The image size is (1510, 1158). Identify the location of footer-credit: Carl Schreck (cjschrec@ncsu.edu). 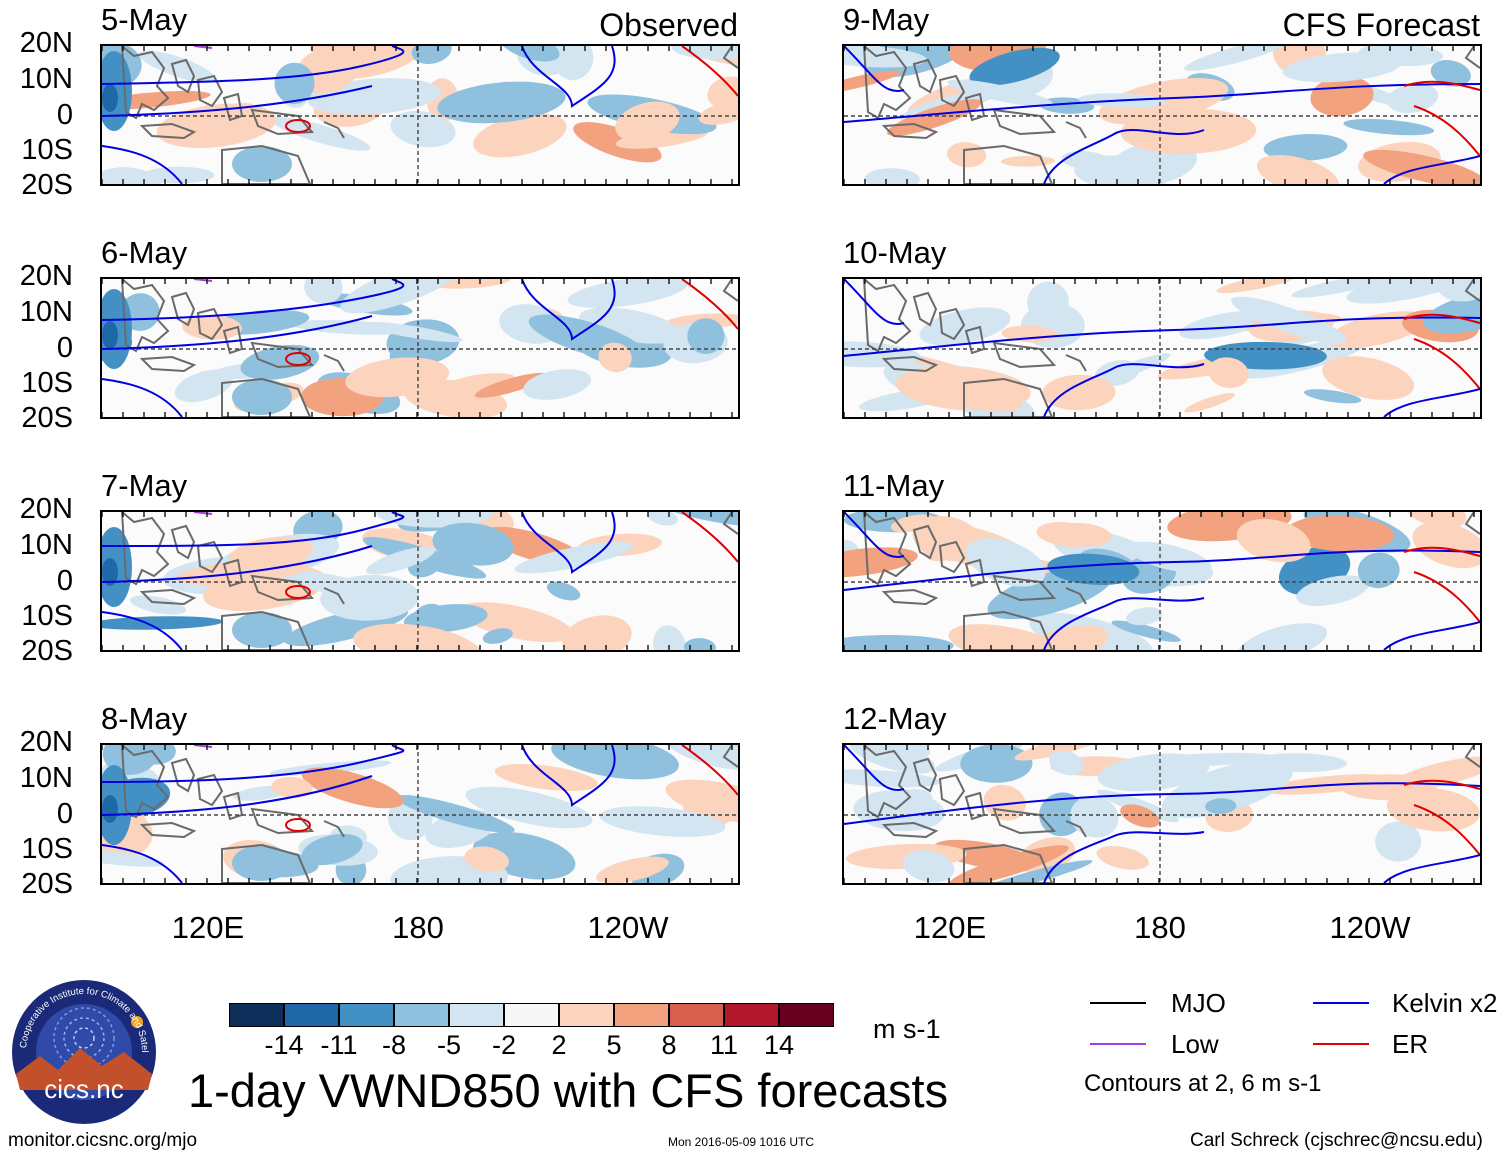
(1336, 1140).